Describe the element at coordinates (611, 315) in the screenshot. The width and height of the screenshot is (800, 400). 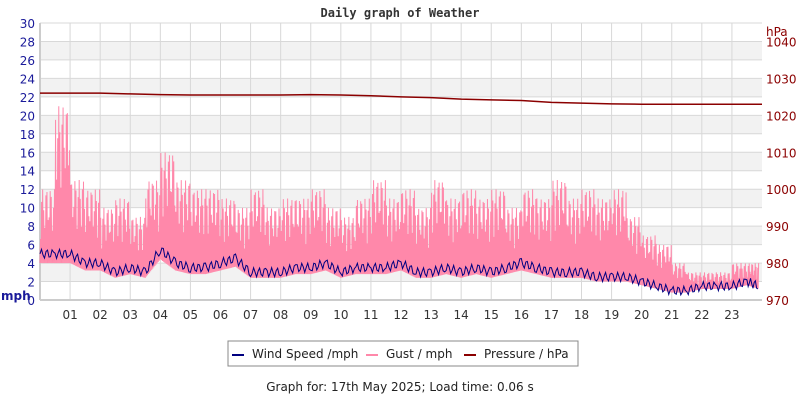
I see `x-tick-label: 19` at that location.